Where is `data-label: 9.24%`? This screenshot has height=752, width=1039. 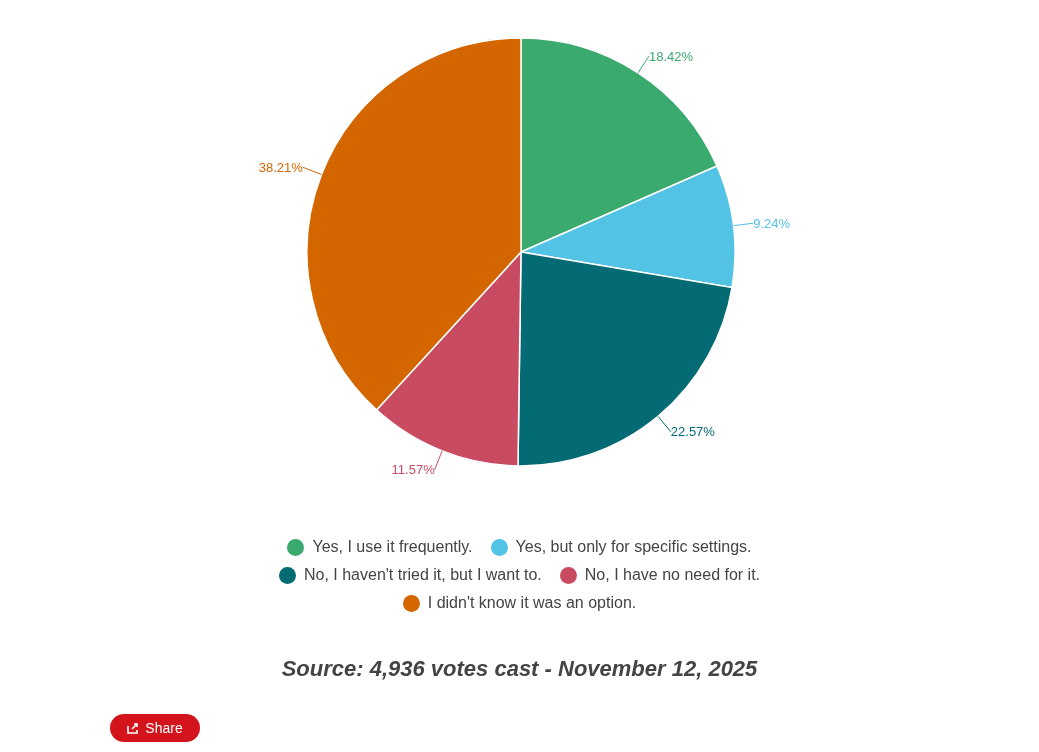 data-label: 9.24% is located at coordinates (772, 223).